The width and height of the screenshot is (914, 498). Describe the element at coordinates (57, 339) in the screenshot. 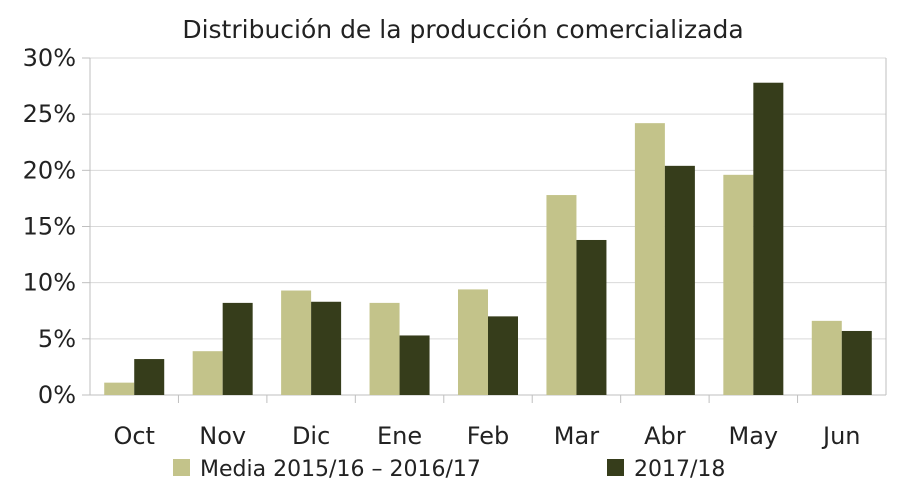

I see `y-tick-label: 5%` at that location.